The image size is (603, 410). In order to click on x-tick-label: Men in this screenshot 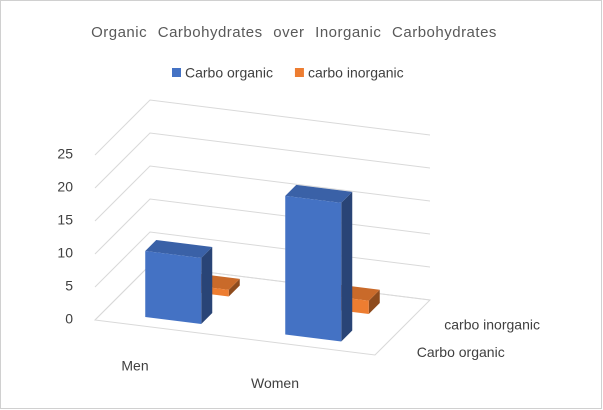, I will do `click(134, 365)`.